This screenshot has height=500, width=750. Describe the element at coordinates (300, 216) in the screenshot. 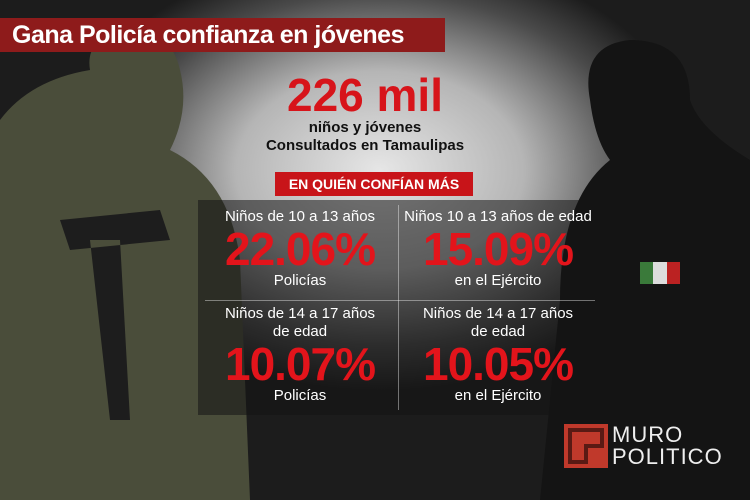

I see `stat-label: Niños de 10 a 13 años` at that location.